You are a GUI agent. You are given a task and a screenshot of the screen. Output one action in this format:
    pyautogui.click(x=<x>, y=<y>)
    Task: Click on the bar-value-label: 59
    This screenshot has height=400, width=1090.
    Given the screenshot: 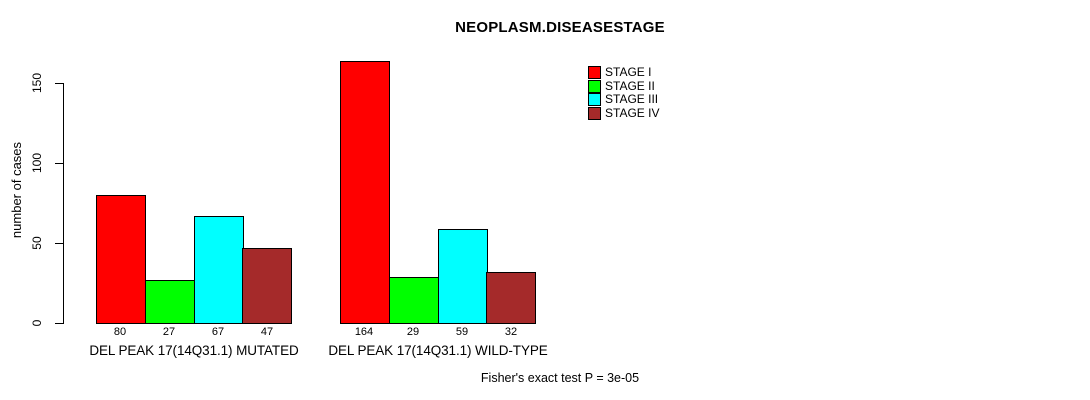 What is the action you would take?
    pyautogui.click(x=462, y=332)
    